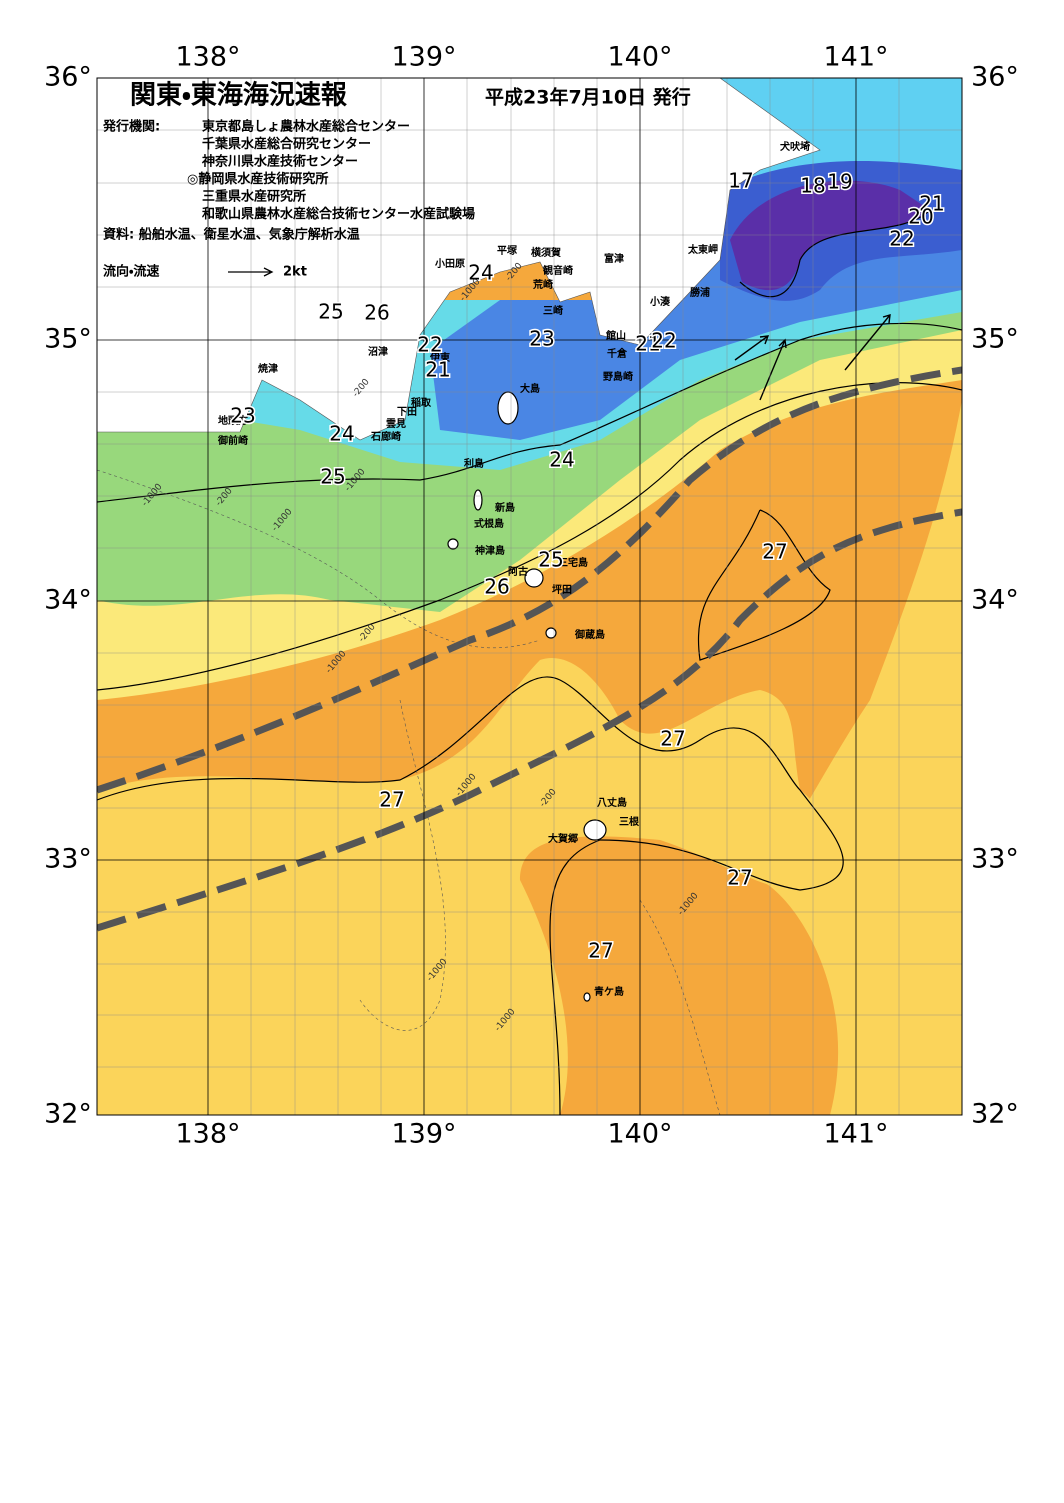 The image size is (1064, 1503). I want to click on place-name: 平塚, so click(507, 250).